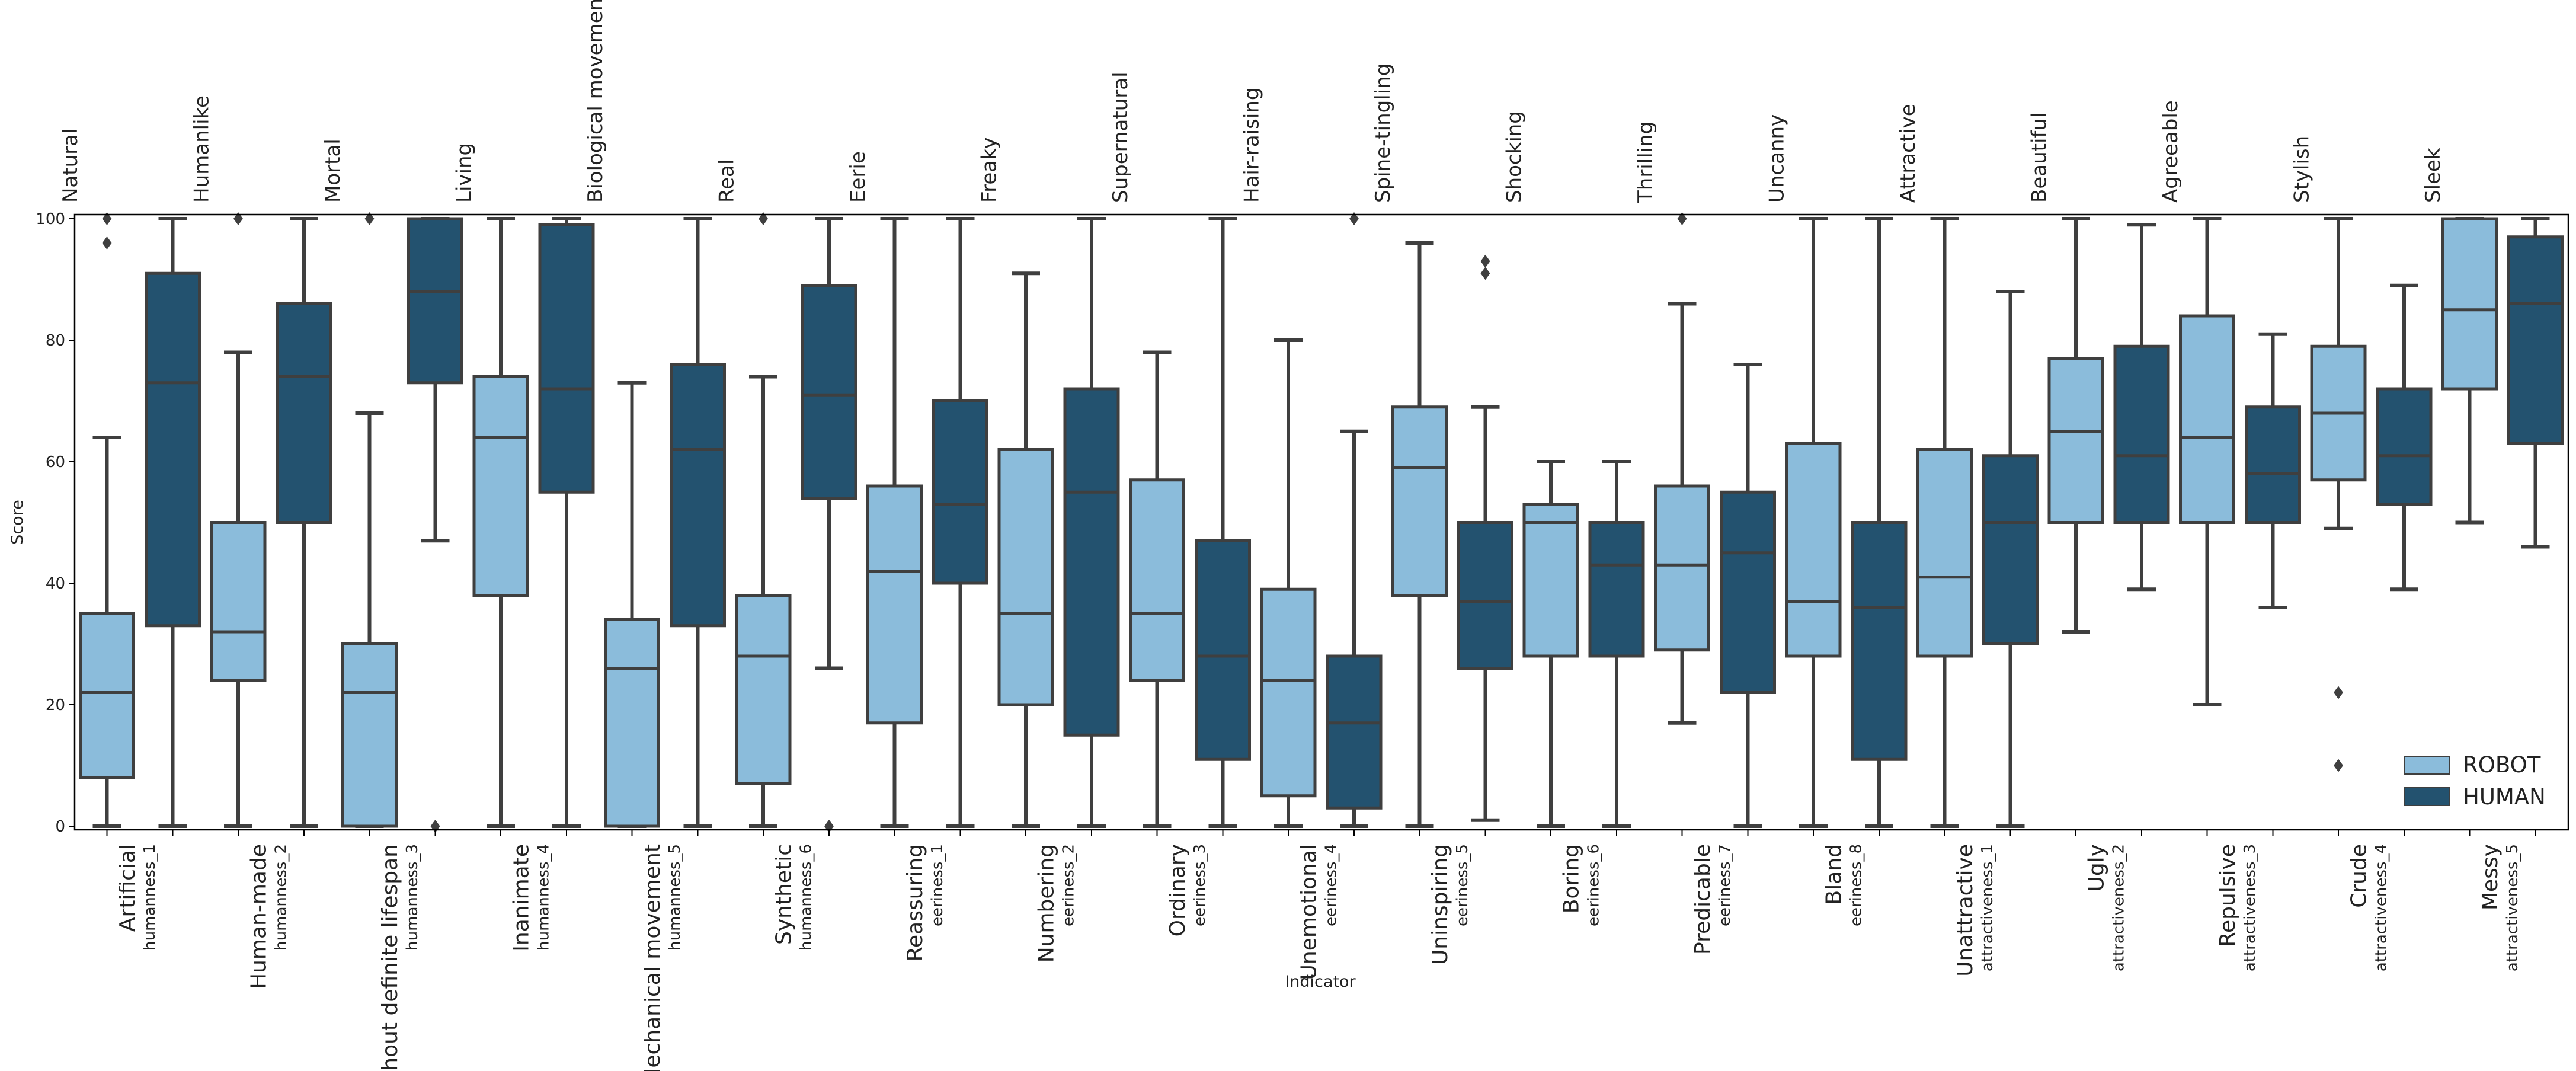 This screenshot has width=2576, height=1071. What do you see at coordinates (128, 888) in the screenshot?
I see `bottom-label: Artificial` at bounding box center [128, 888].